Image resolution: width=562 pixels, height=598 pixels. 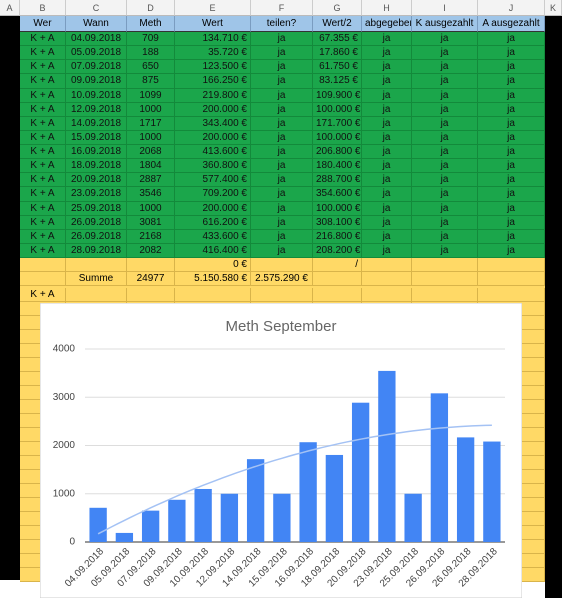 I want to click on table-cell: 308.100 €, so click(x=337, y=222).